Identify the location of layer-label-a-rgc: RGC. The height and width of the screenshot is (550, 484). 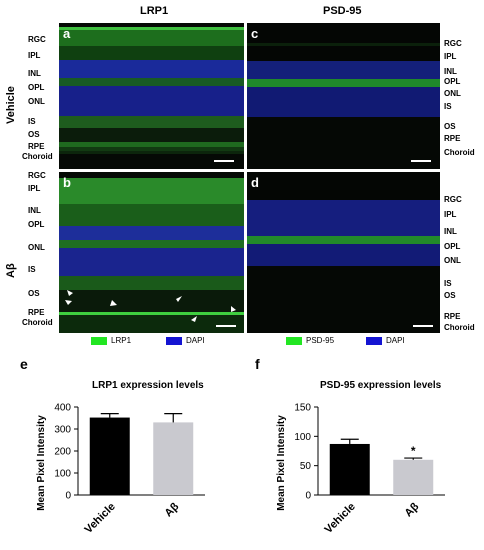
(37, 39).